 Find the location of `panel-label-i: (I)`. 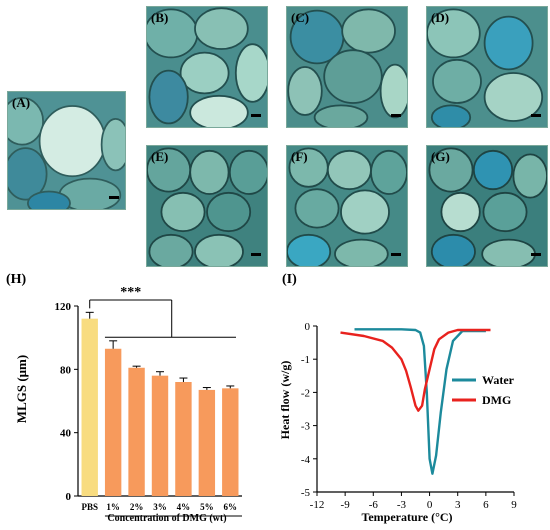

panel-label-i: (I) is located at coordinates (289, 279).